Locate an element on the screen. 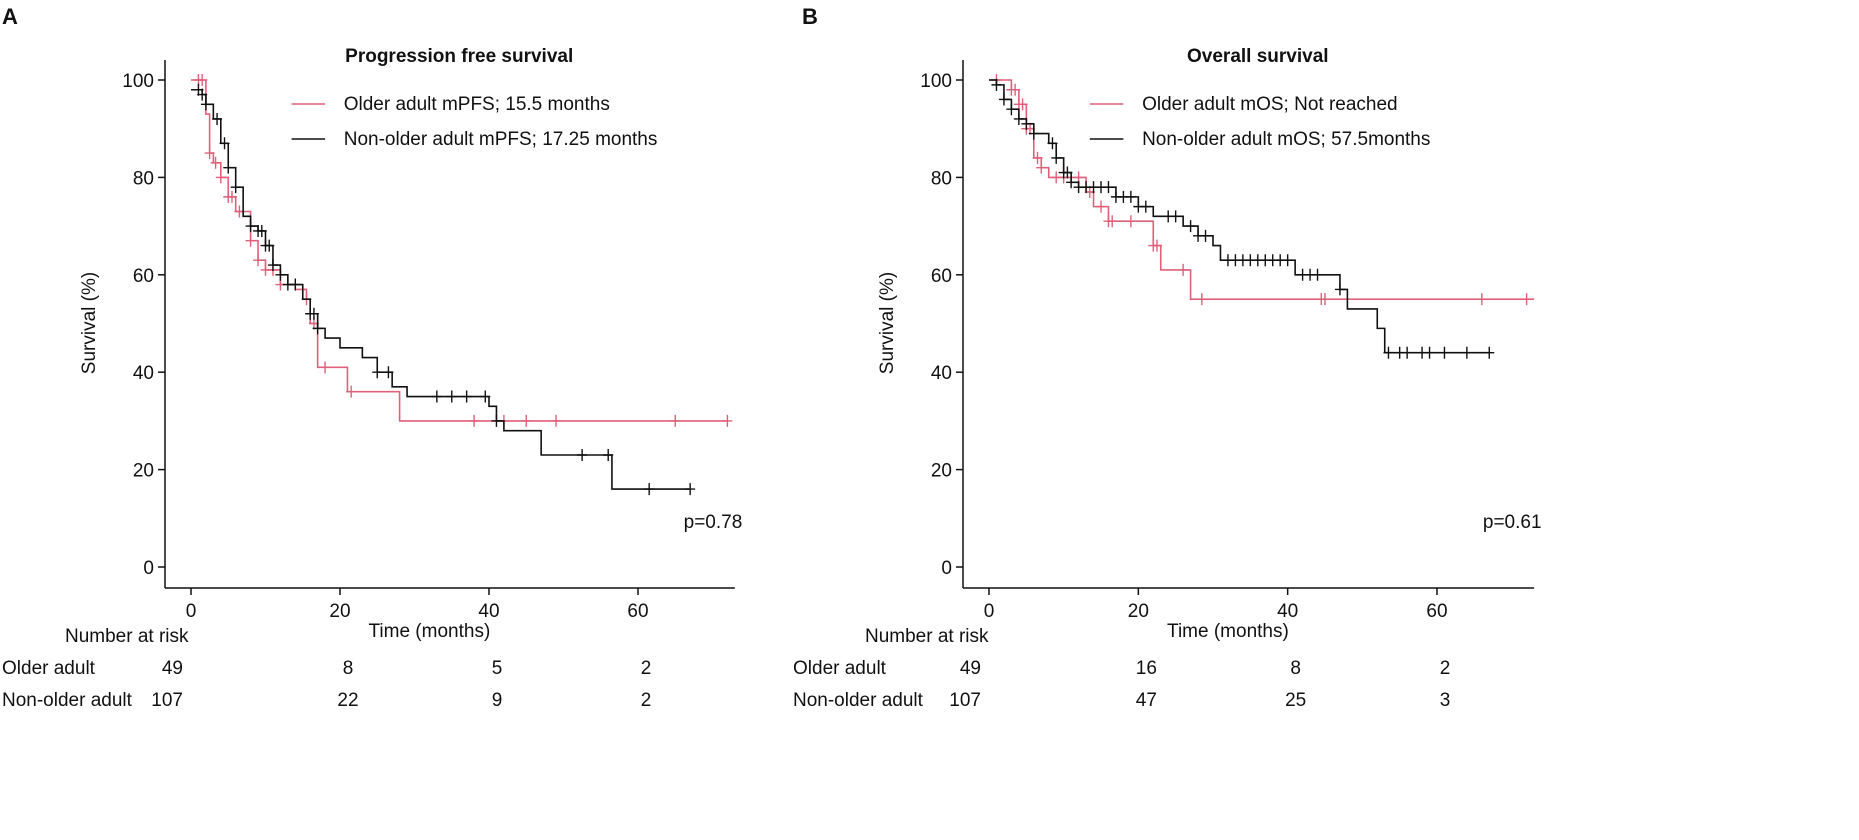 The image size is (1859, 840). risk-row-label: Non-older adult is located at coordinates (858, 700).